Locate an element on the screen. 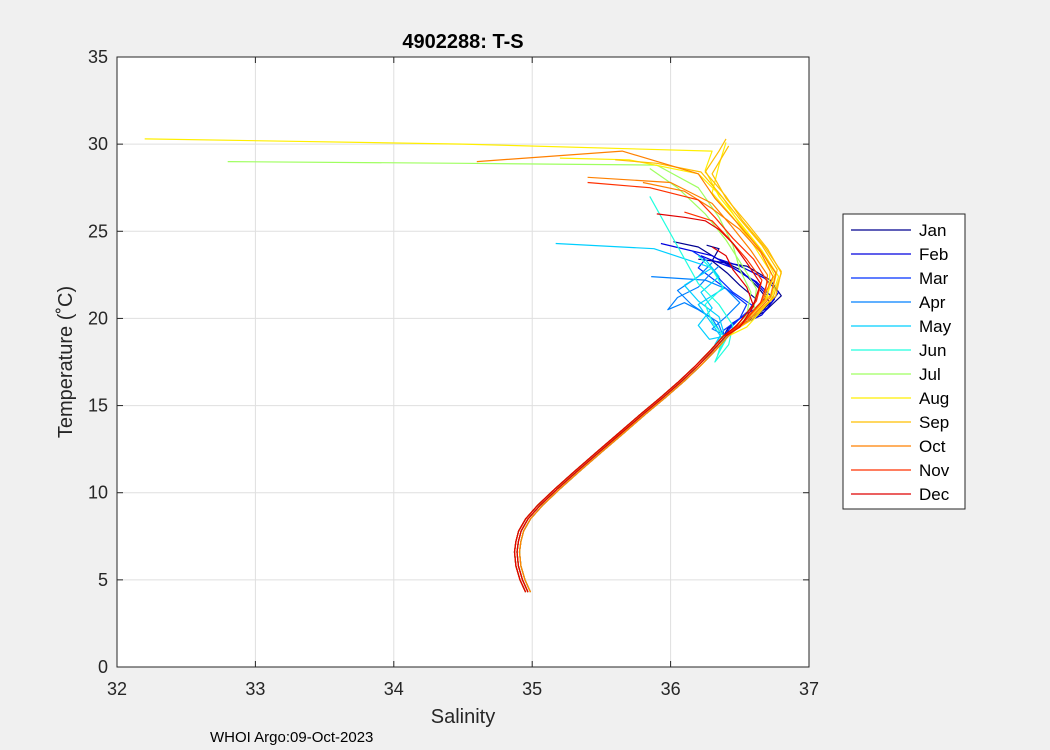 Image resolution: width=1050 pixels, height=750 pixels. y-tick-label: 0 is located at coordinates (103, 667).